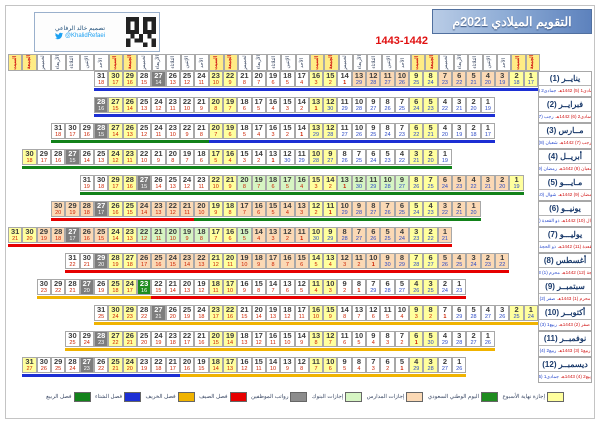 The width and height of the screenshot is (600, 424). I want to click on day-cell: 17 5, so click(258, 105).